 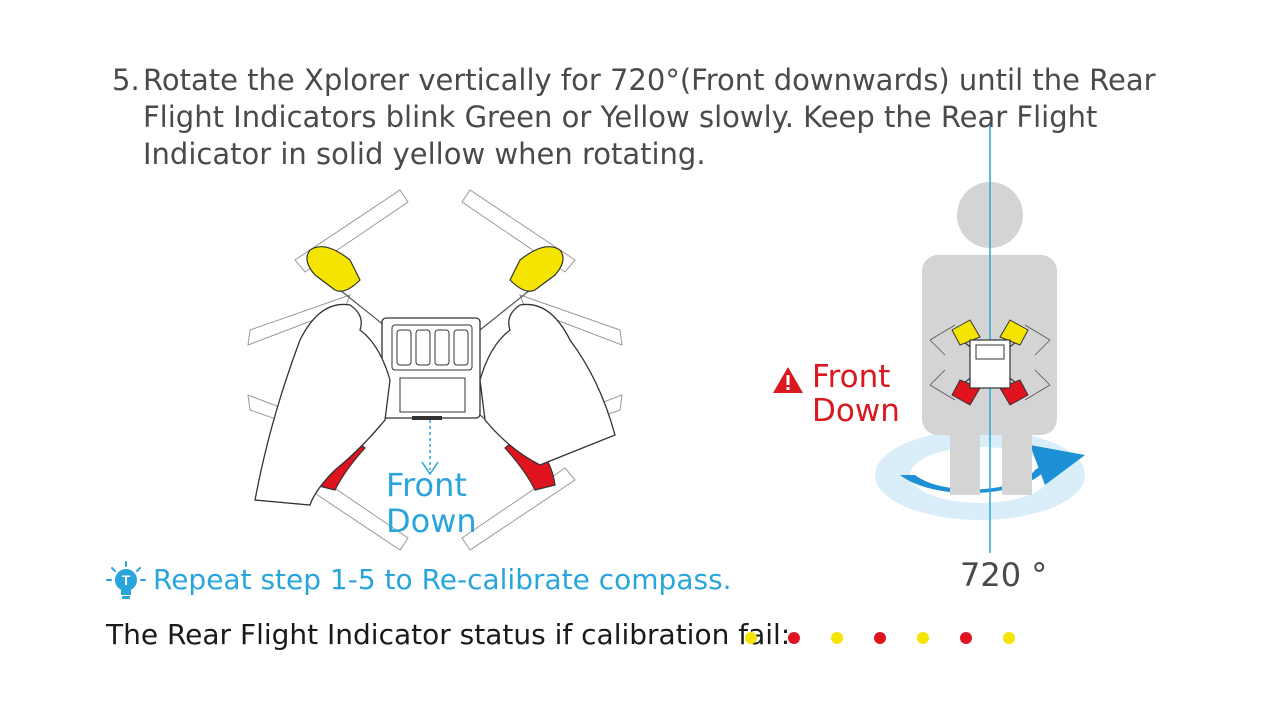 I want to click on blink-sequence, so click(x=885, y=640).